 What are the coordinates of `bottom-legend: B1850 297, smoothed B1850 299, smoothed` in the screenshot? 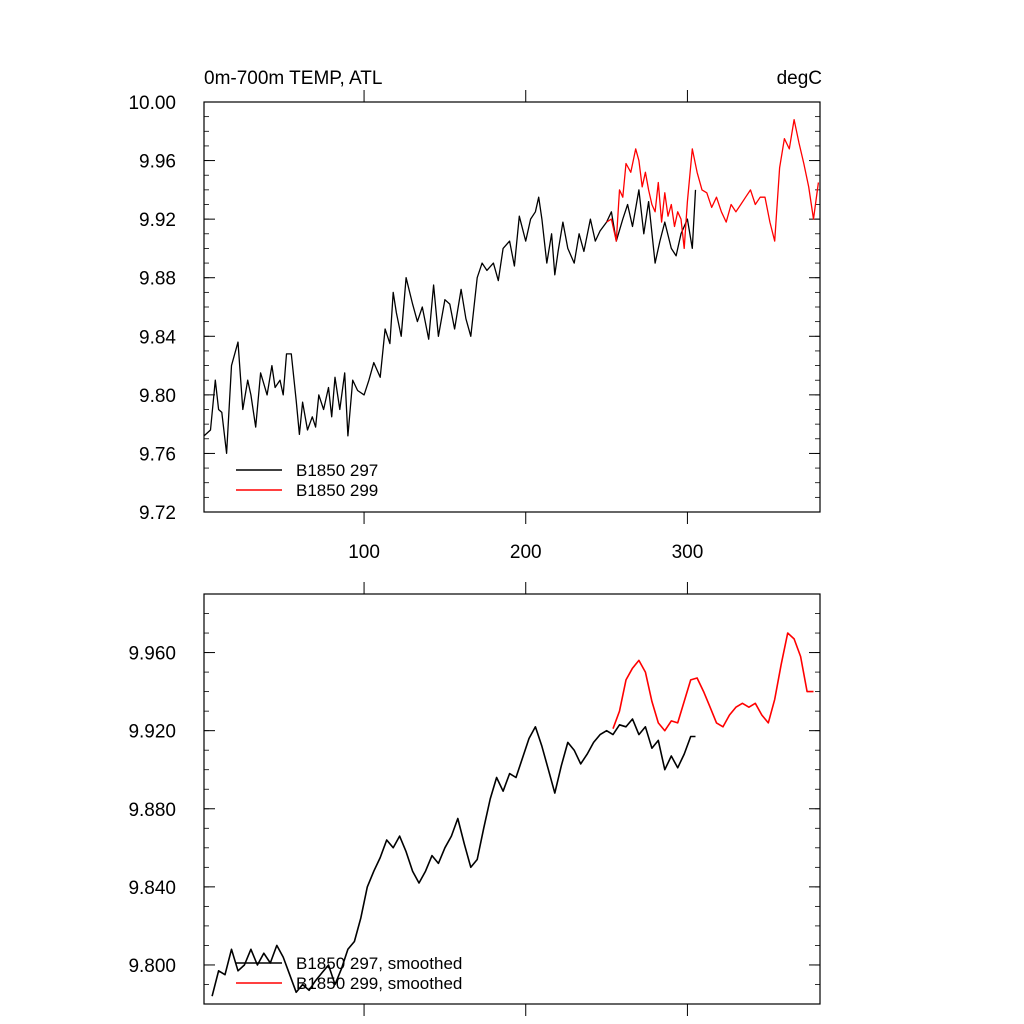 It's located at (349, 973).